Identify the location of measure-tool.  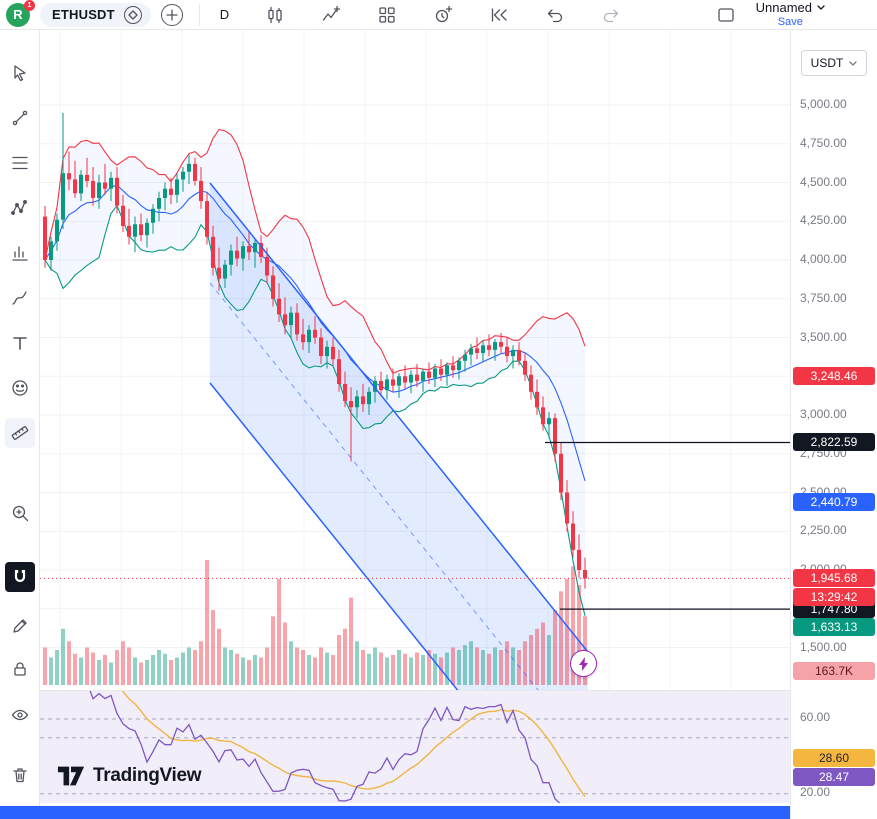
(19, 433).